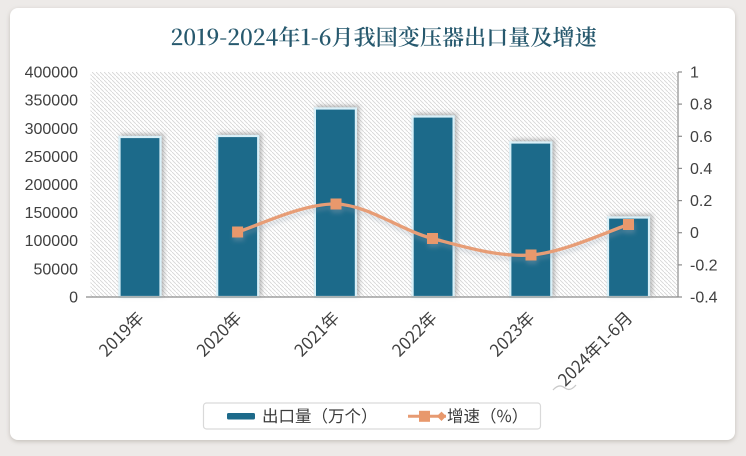 The image size is (746, 456). I want to click on svg-text: 1, so click(694, 73).